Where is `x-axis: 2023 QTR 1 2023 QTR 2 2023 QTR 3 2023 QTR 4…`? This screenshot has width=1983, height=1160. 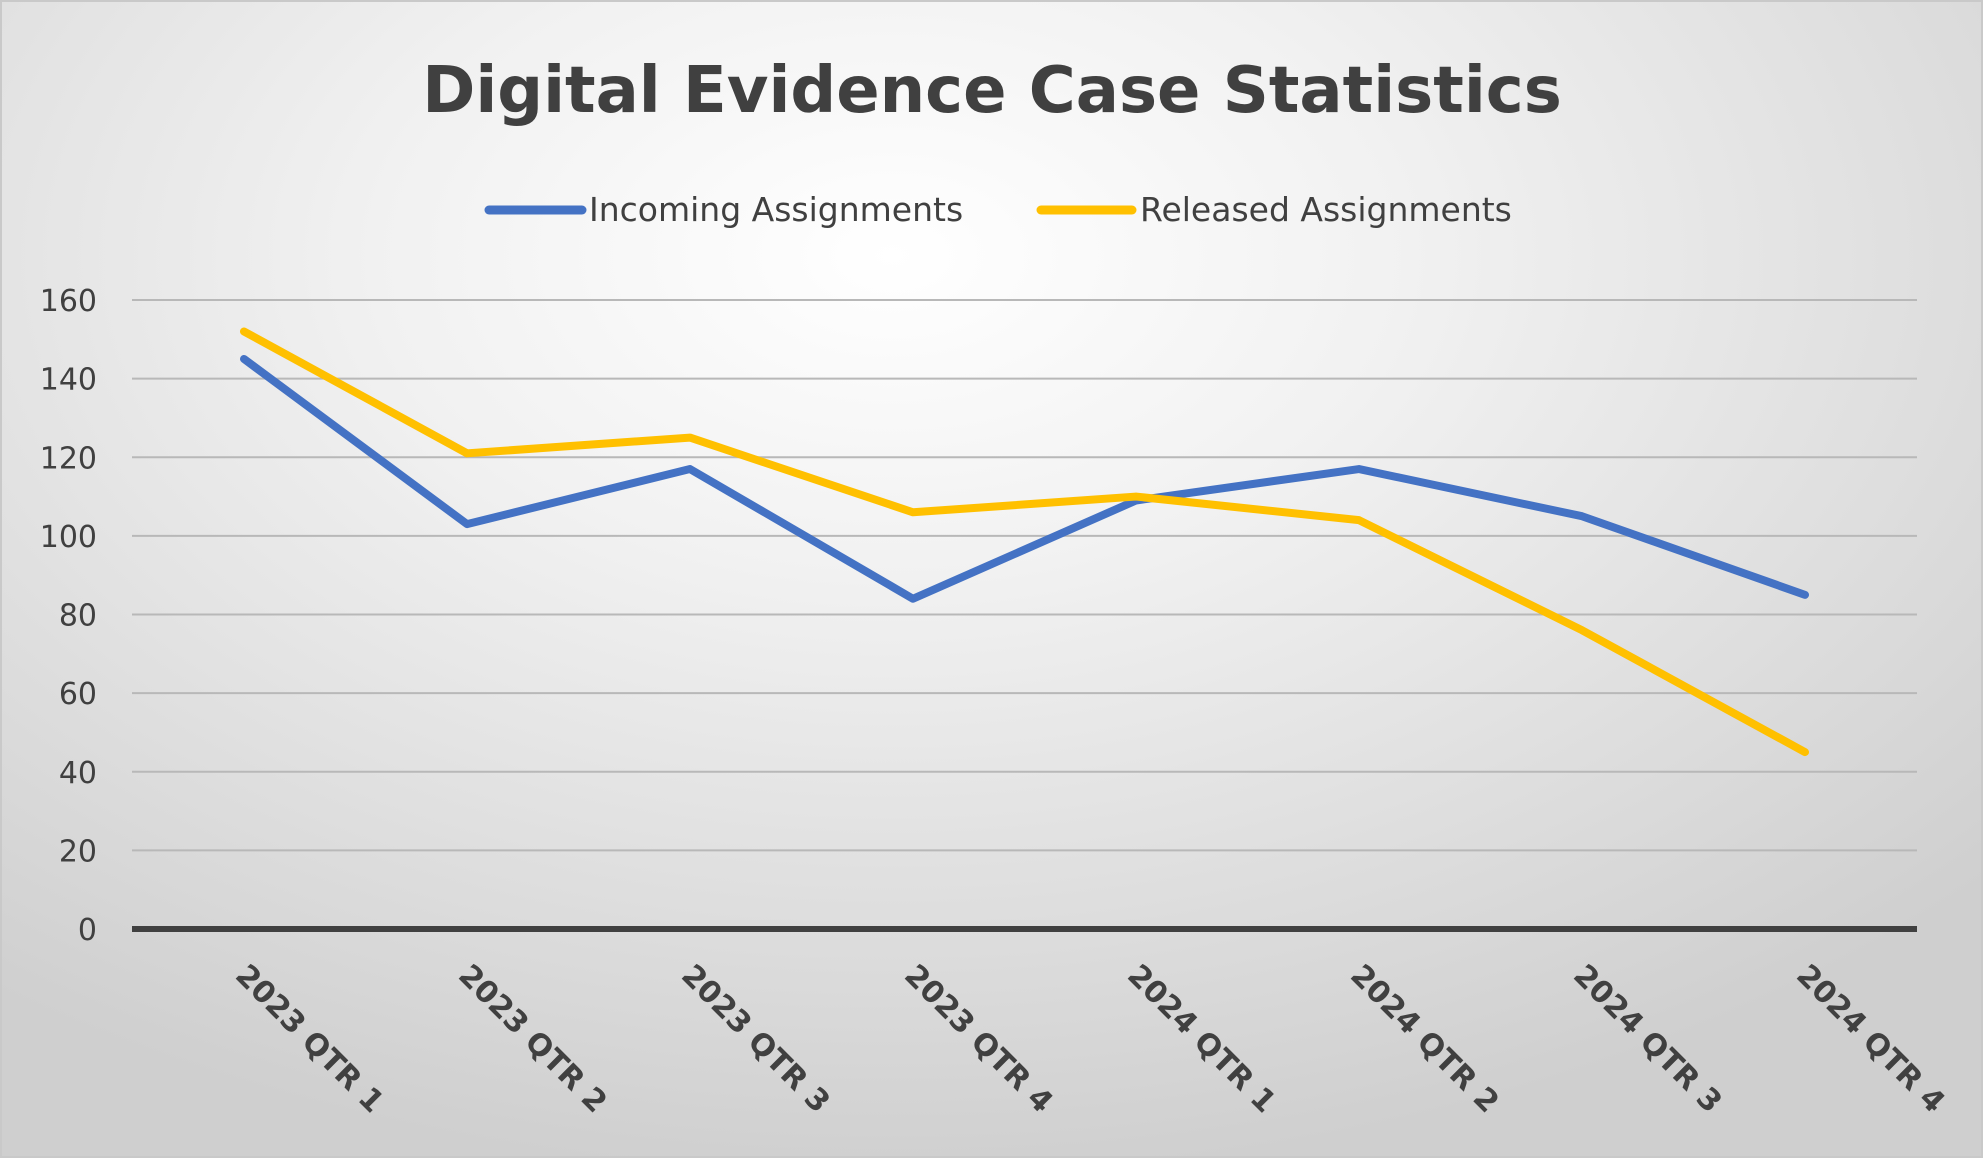
x-axis: 2023 QTR 1 2023 QTR 2 2023 QTR 3 2023 QTR 4… is located at coordinates (1089, 1039).